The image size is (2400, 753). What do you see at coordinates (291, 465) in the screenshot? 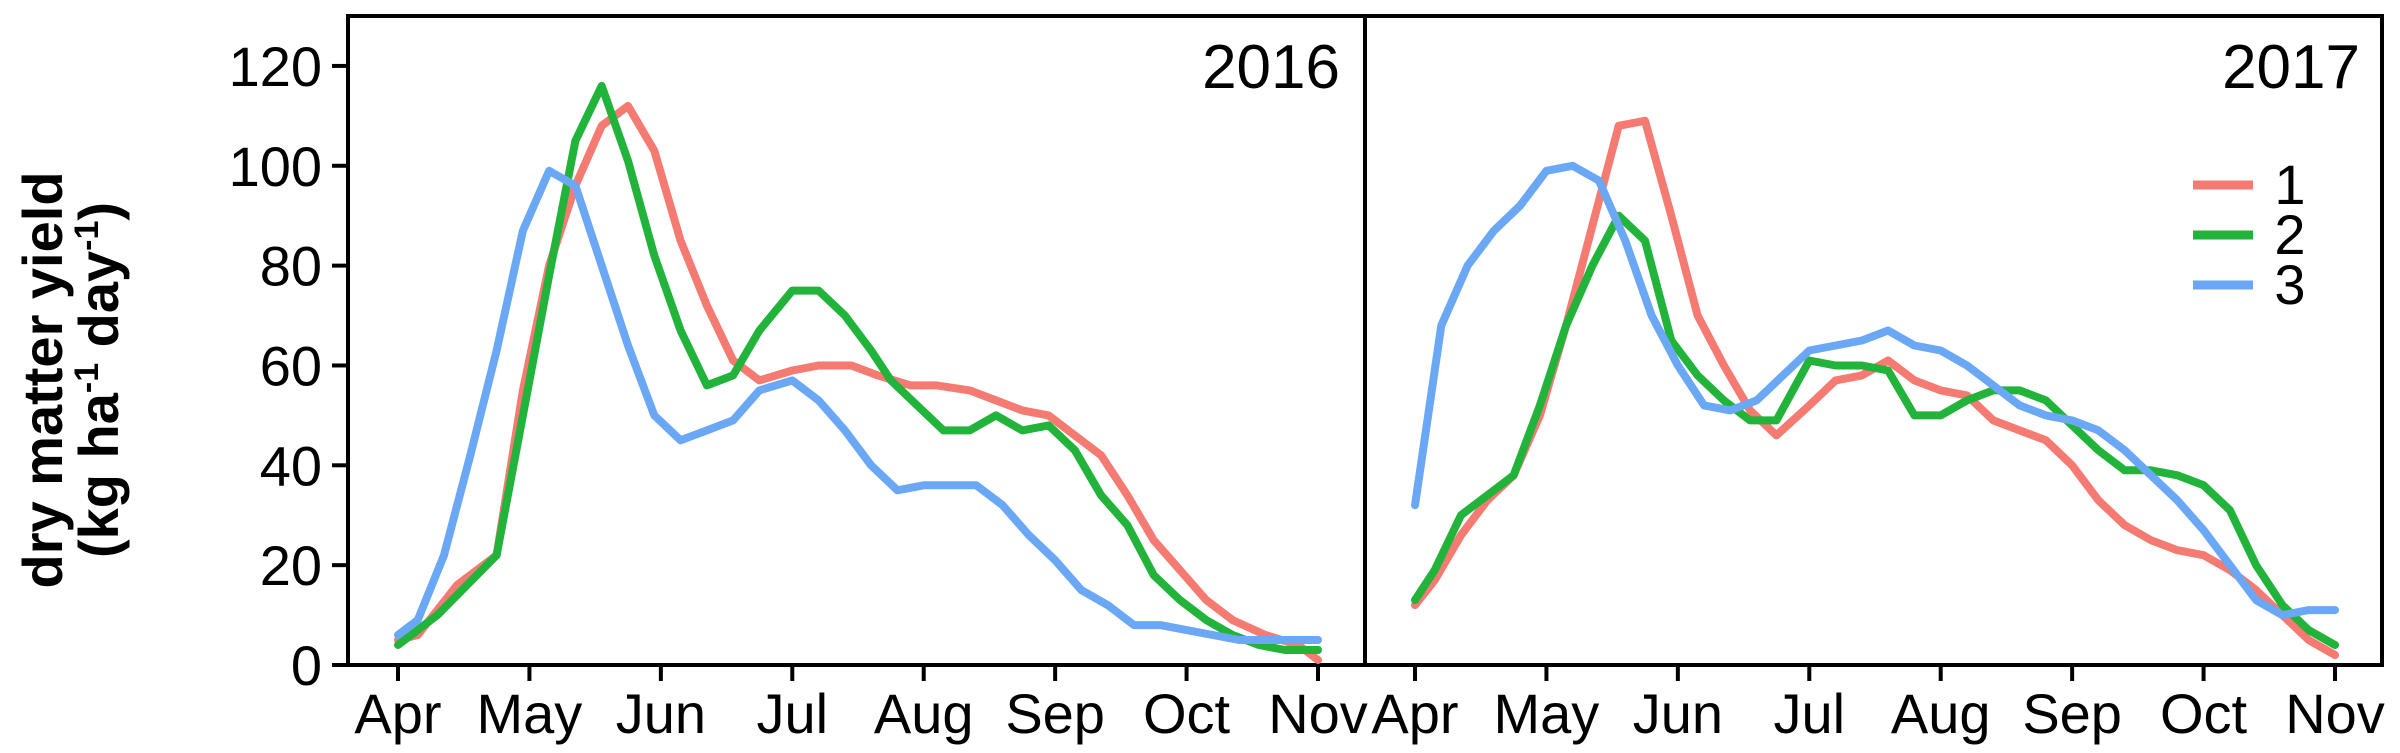
I see `y-tick-label: 40` at bounding box center [291, 465].